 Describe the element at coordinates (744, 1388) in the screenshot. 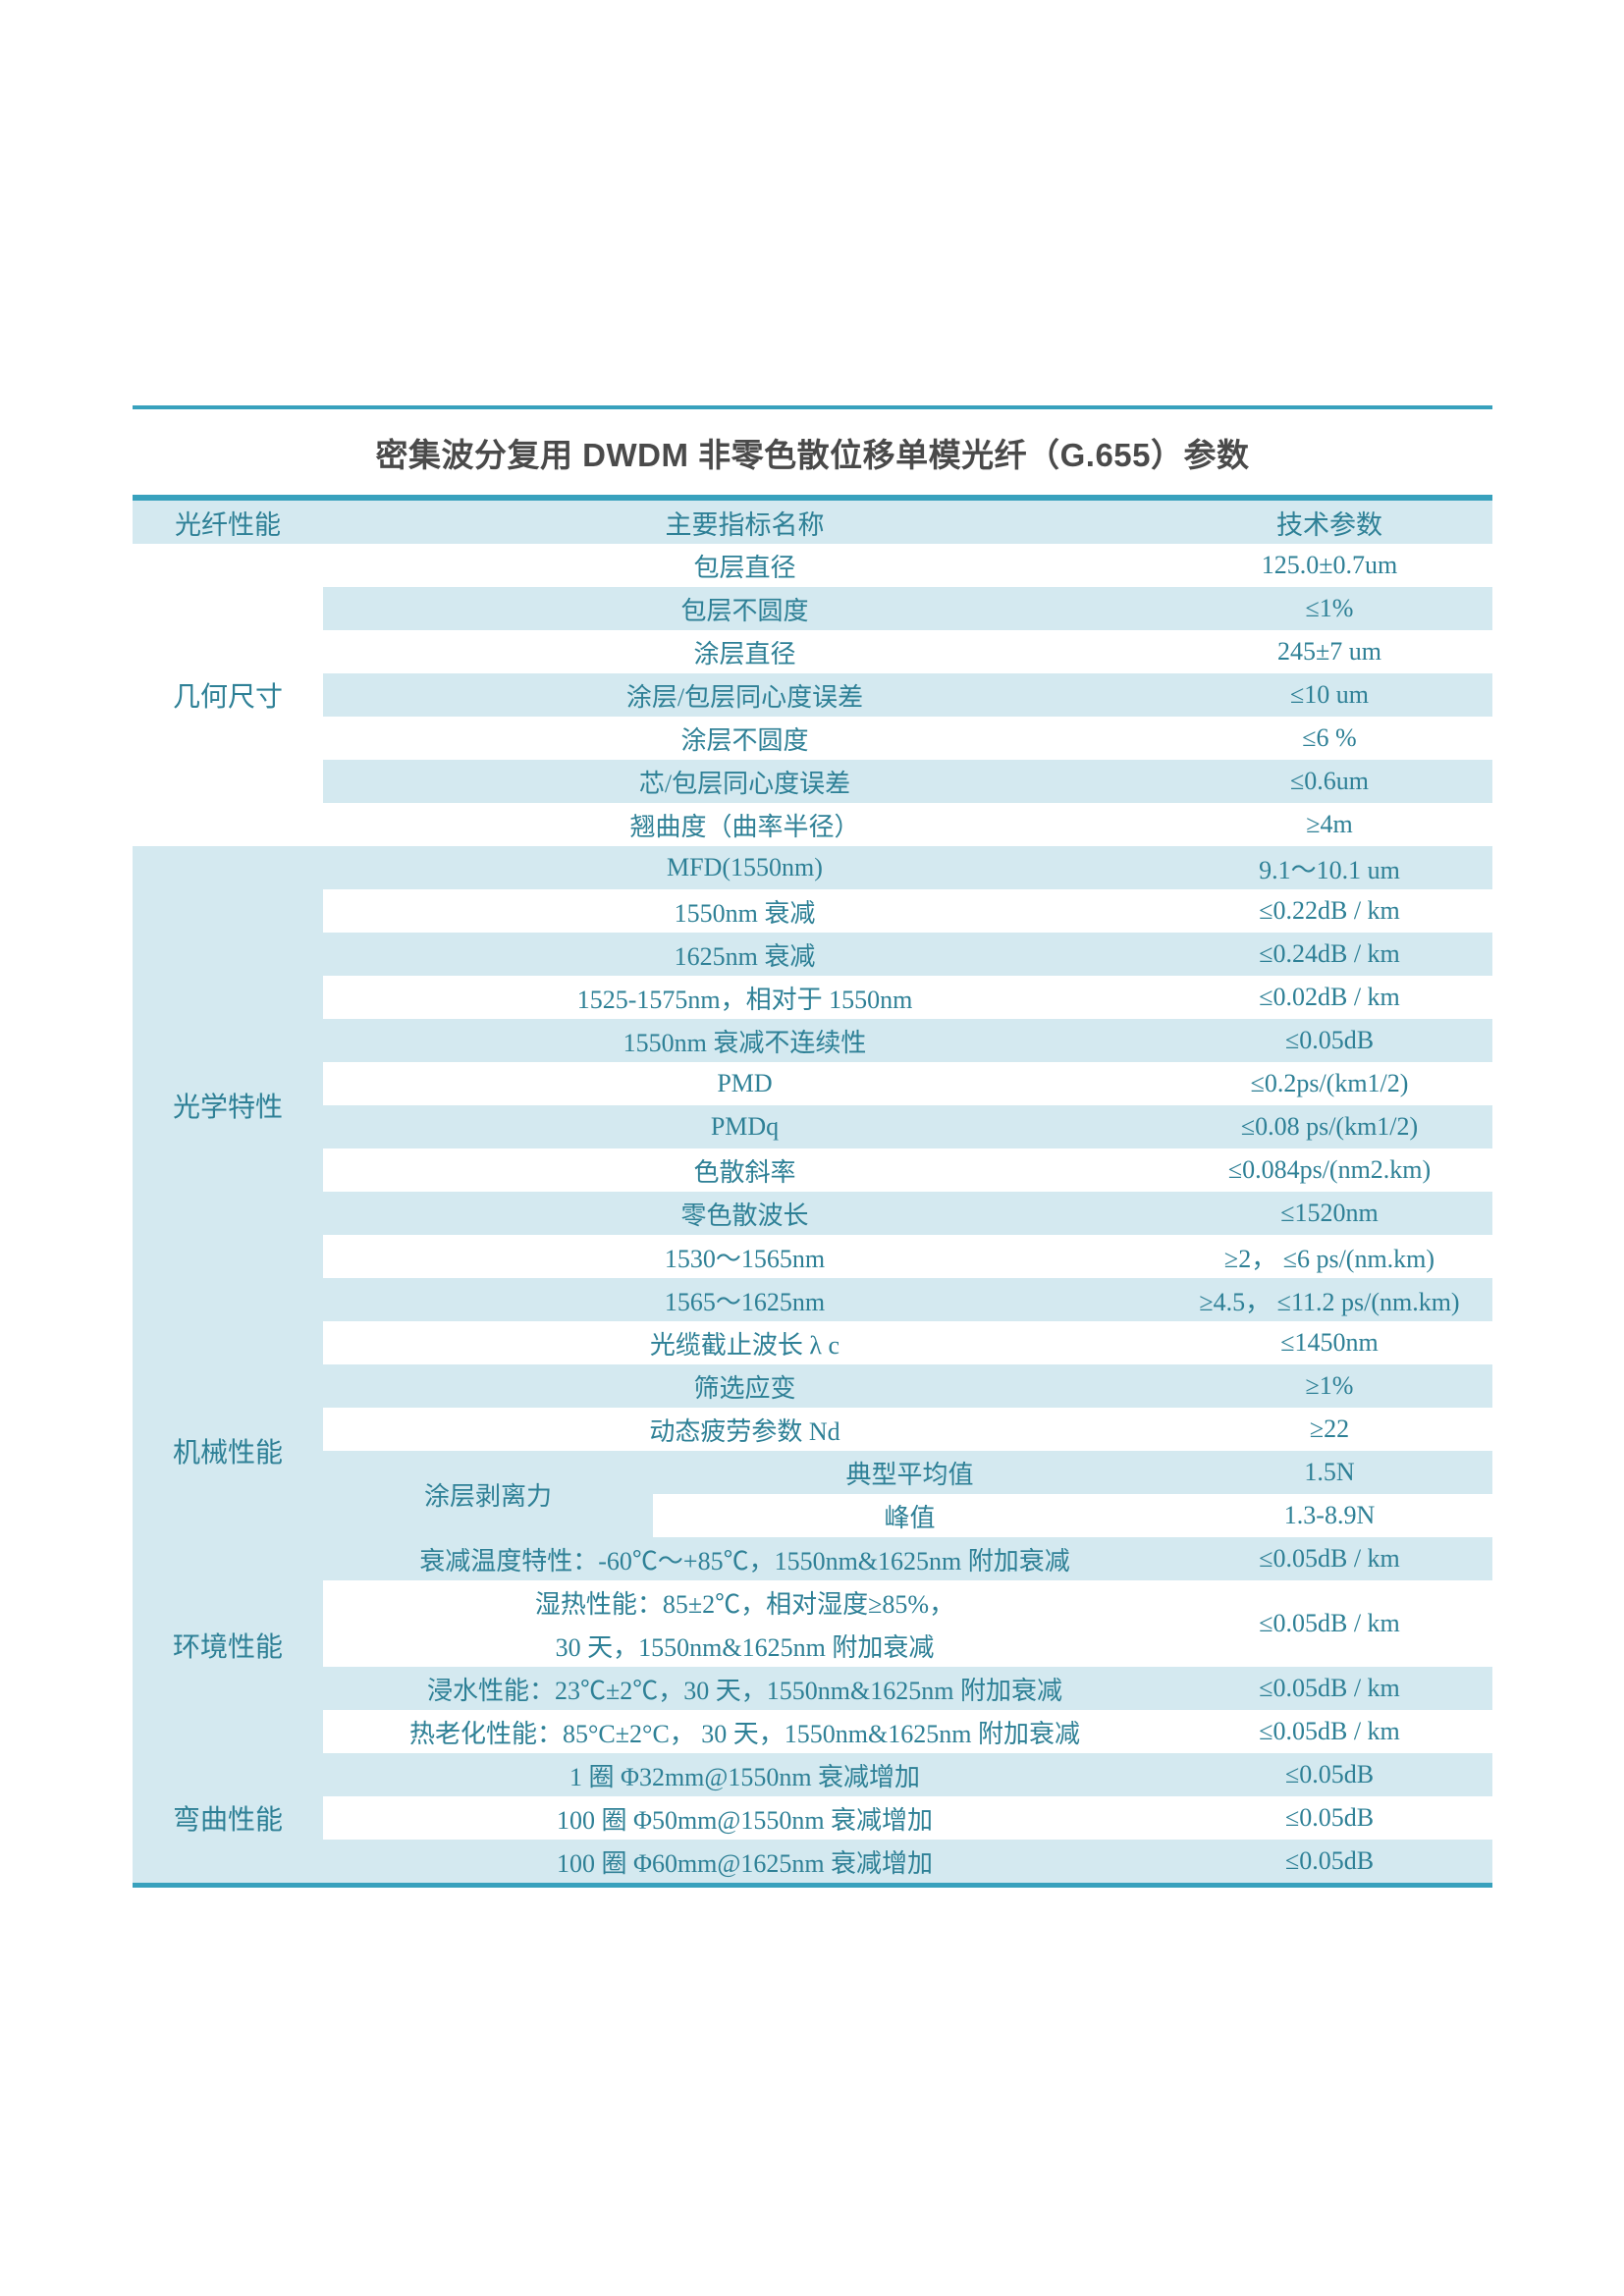

I see `row-name: 筛选应变` at that location.